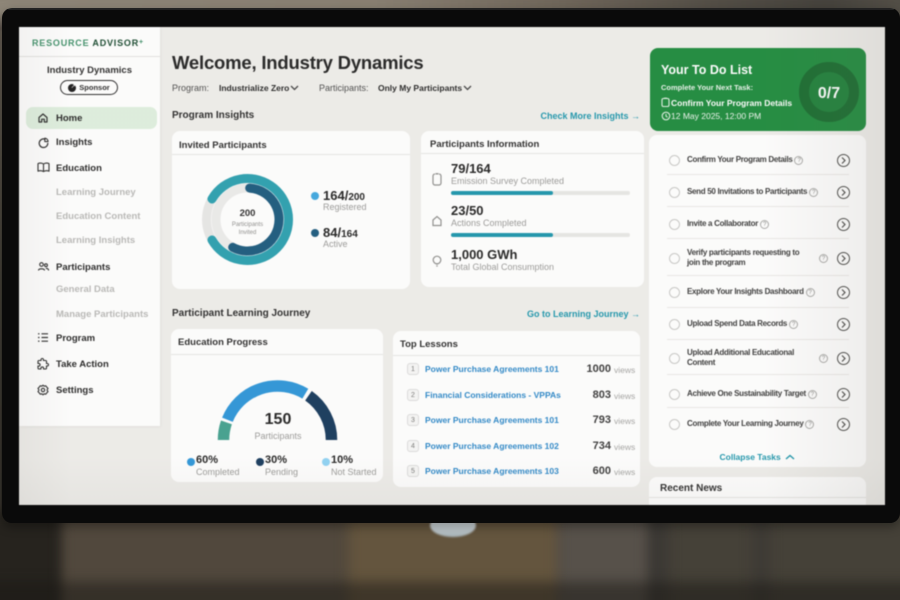 The image size is (900, 600). I want to click on svg-text: 200, so click(248, 213).